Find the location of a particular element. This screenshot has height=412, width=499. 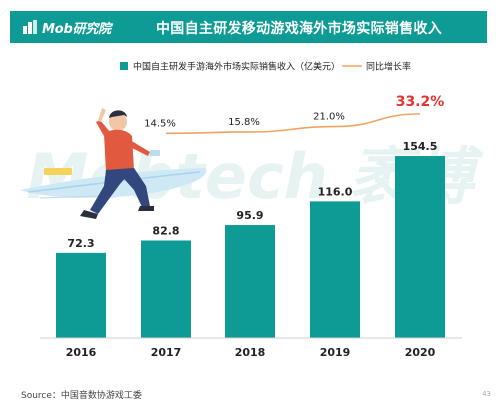

legend-line-label: 同比增长率 is located at coordinates (388, 67).